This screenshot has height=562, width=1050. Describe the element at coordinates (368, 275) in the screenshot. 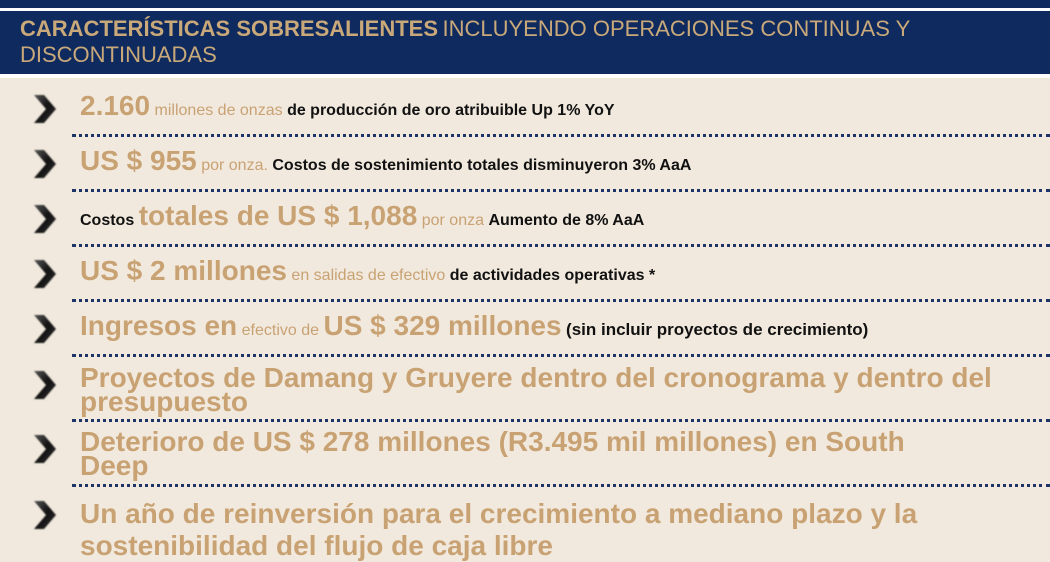

I see `item-4-unit: en salidas de efectivo` at that location.